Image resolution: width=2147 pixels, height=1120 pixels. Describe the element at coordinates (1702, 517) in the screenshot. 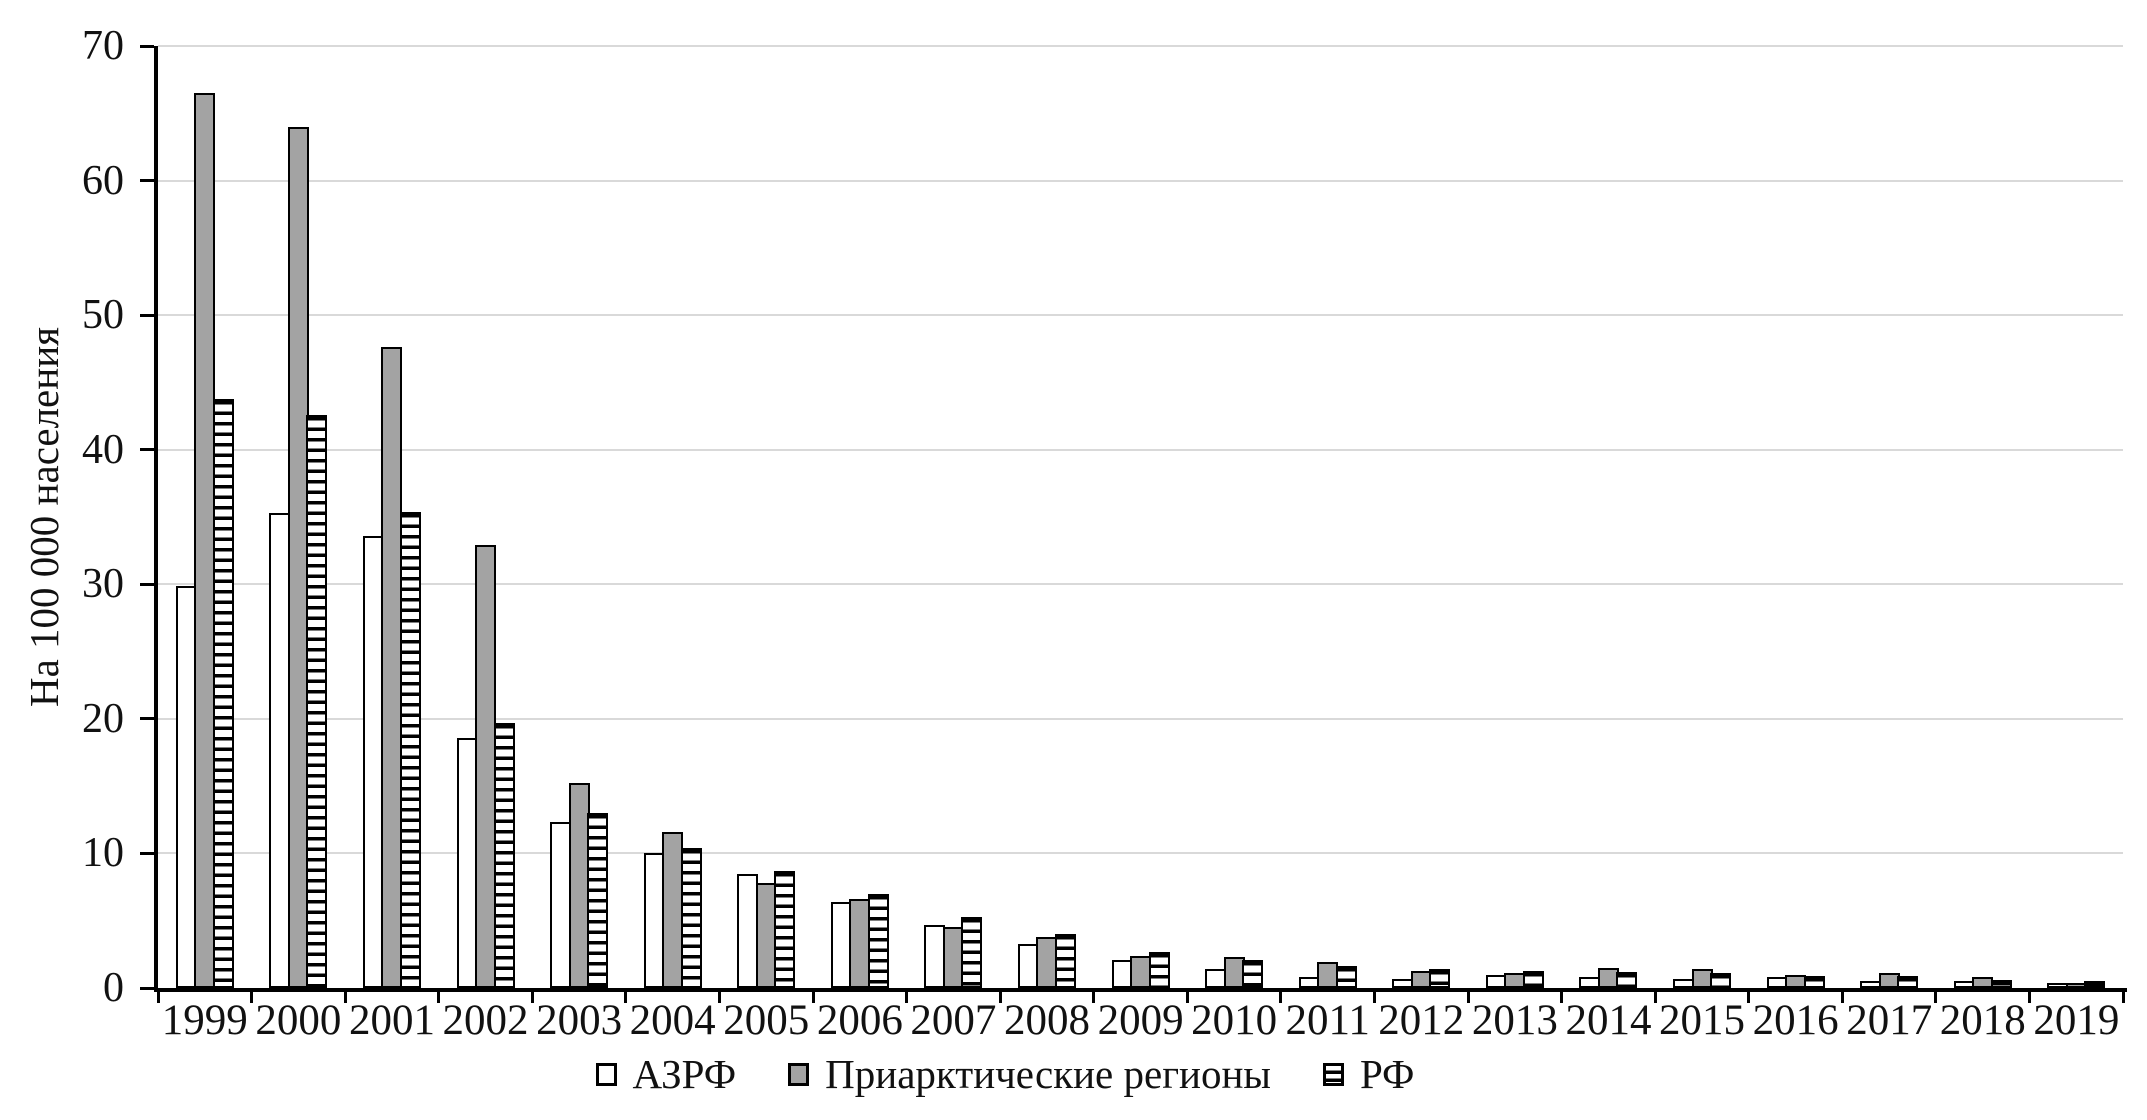

I see `bar-group-2015` at that location.